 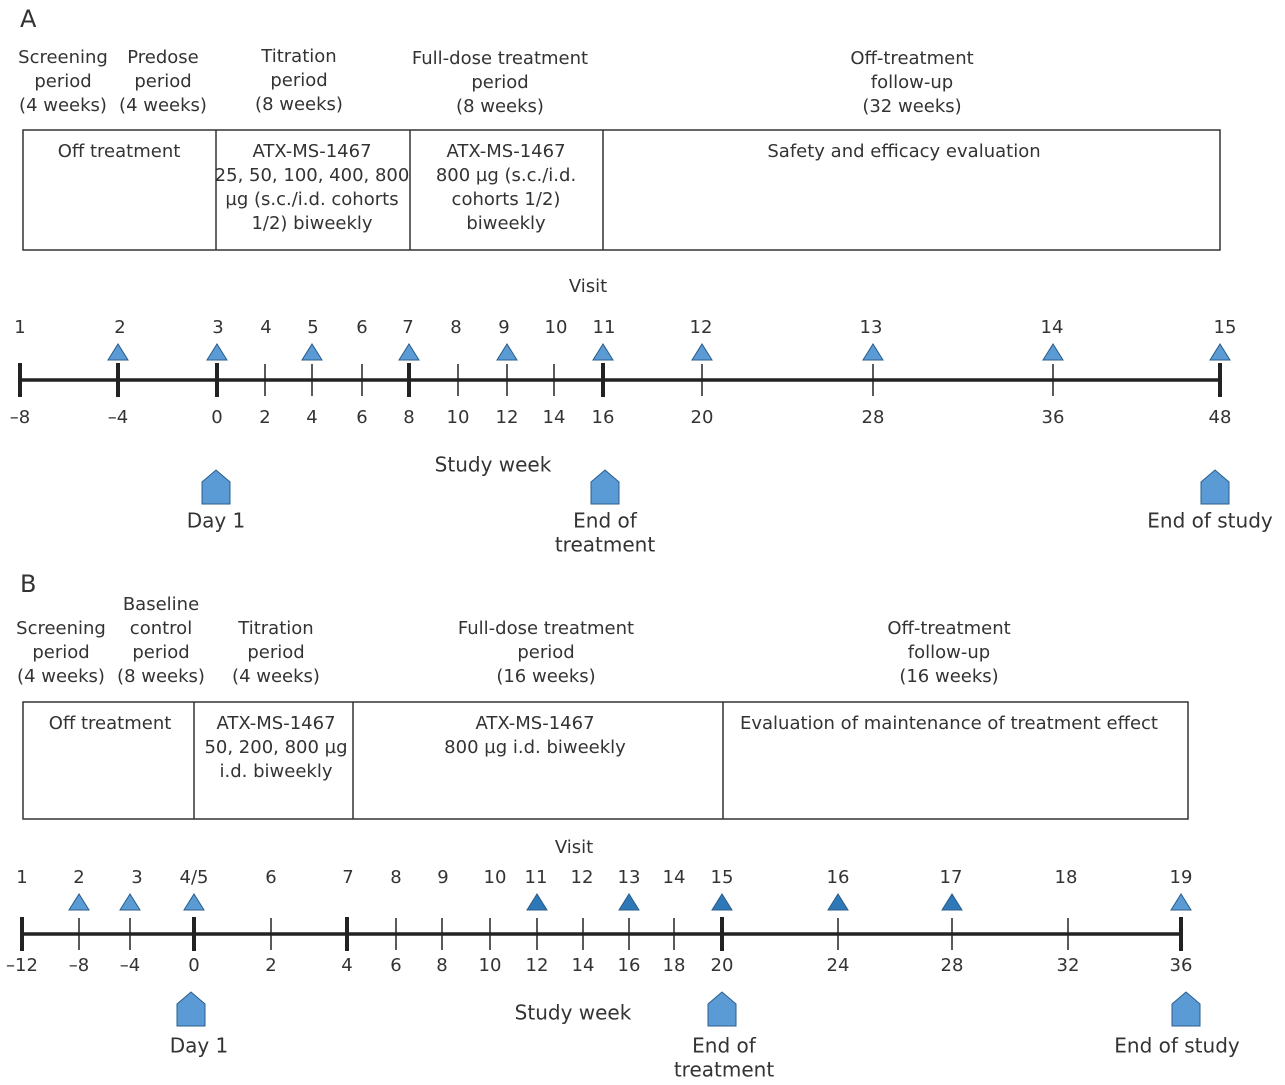 I want to click on period-cell-text: i.d. biweekly, so click(x=276, y=771).